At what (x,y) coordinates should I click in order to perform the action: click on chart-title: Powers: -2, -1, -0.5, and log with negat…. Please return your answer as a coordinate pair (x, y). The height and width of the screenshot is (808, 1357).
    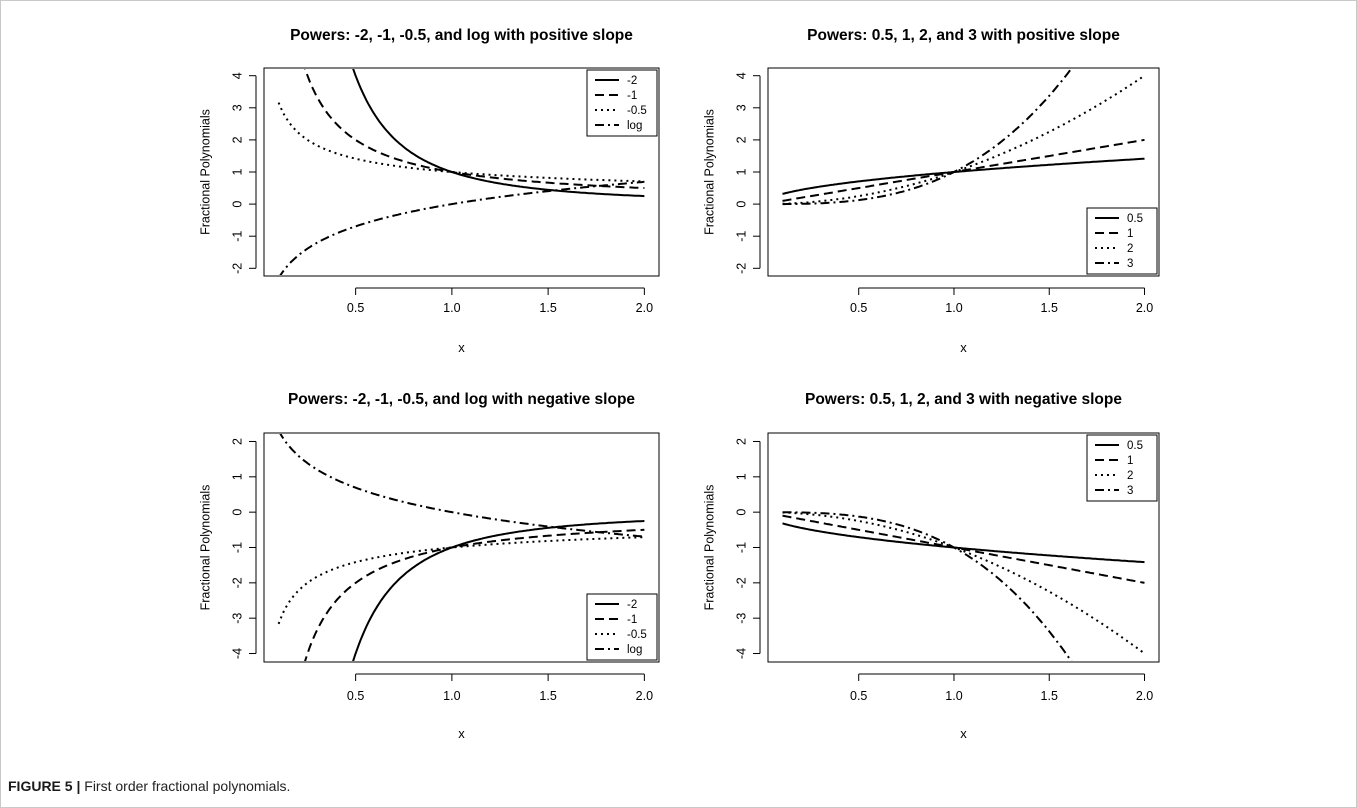
    Looking at the image, I should click on (461, 399).